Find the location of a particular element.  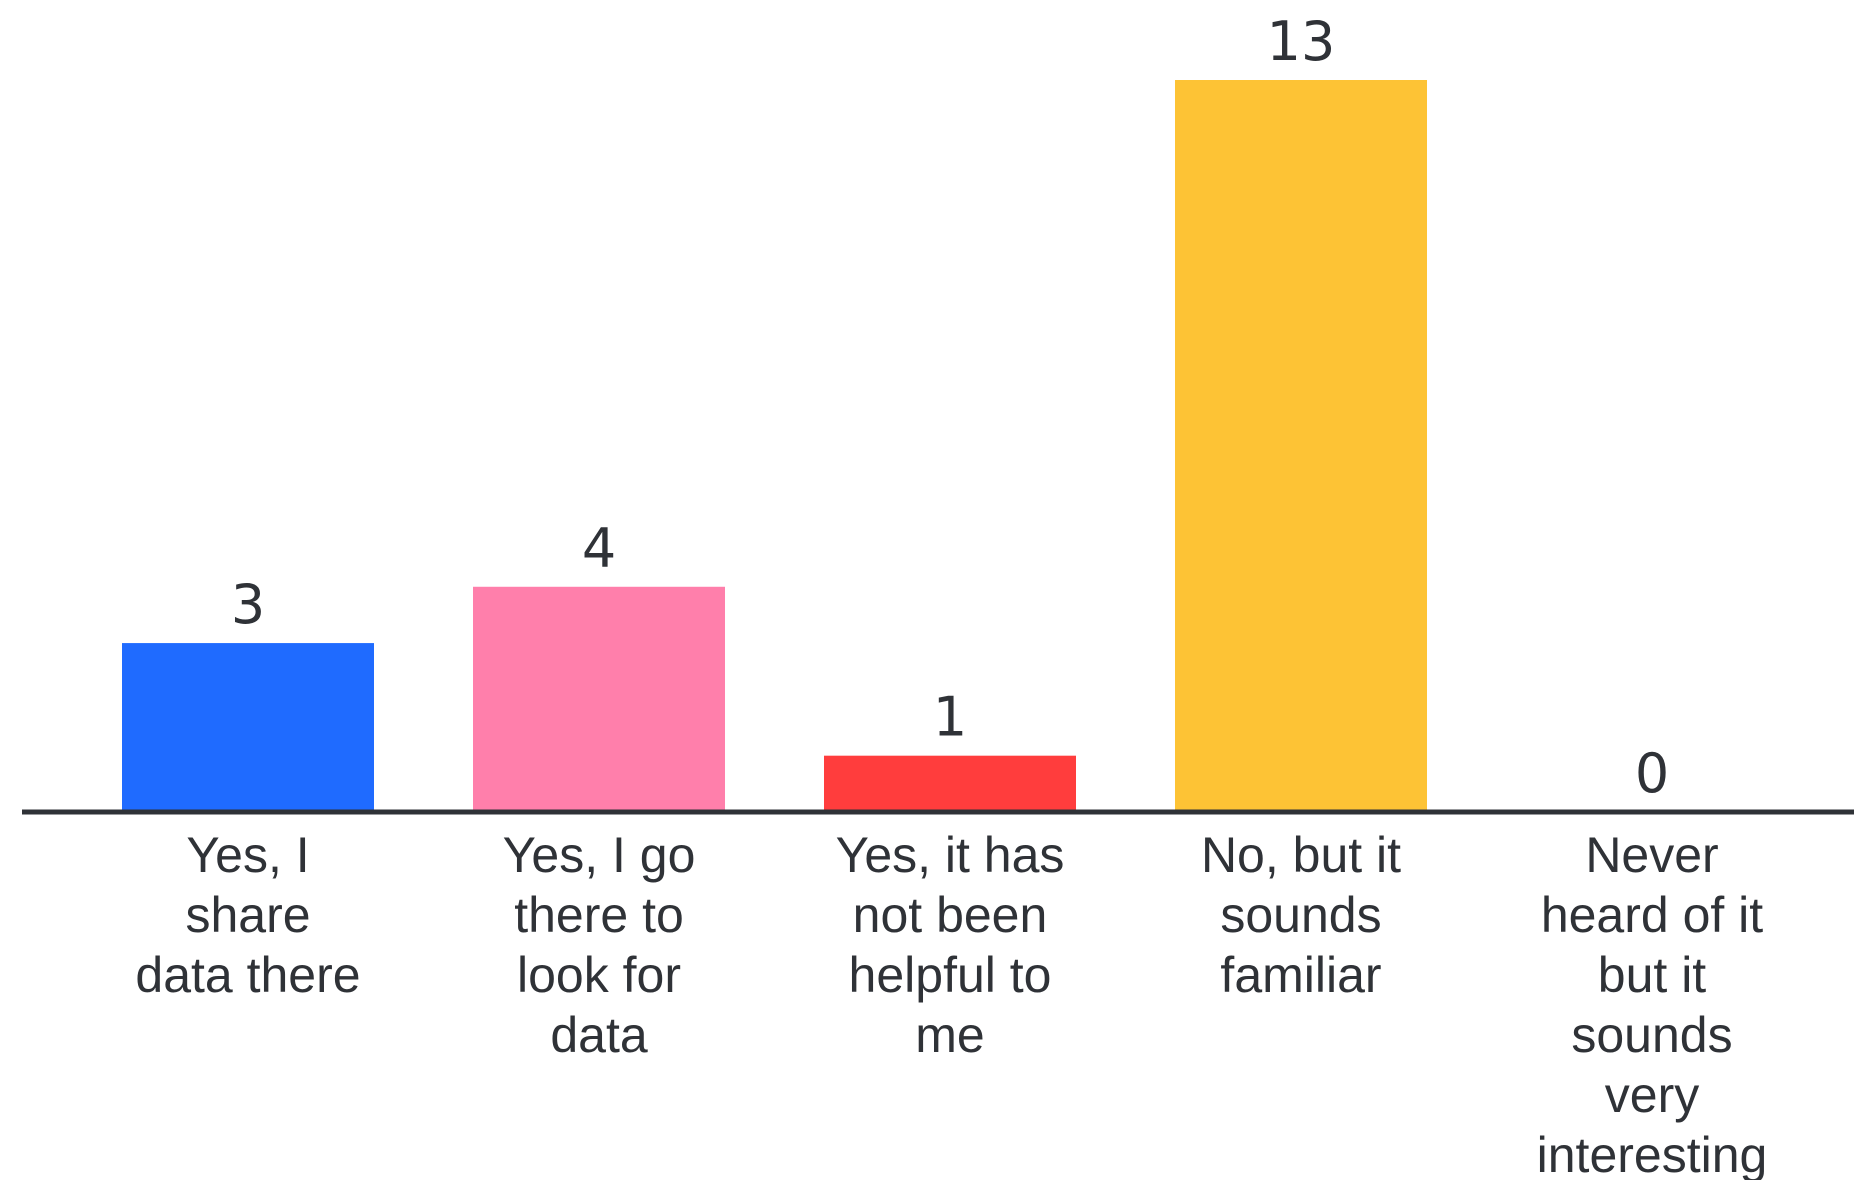

category-label-line: Yes, I go is located at coordinates (599, 855).